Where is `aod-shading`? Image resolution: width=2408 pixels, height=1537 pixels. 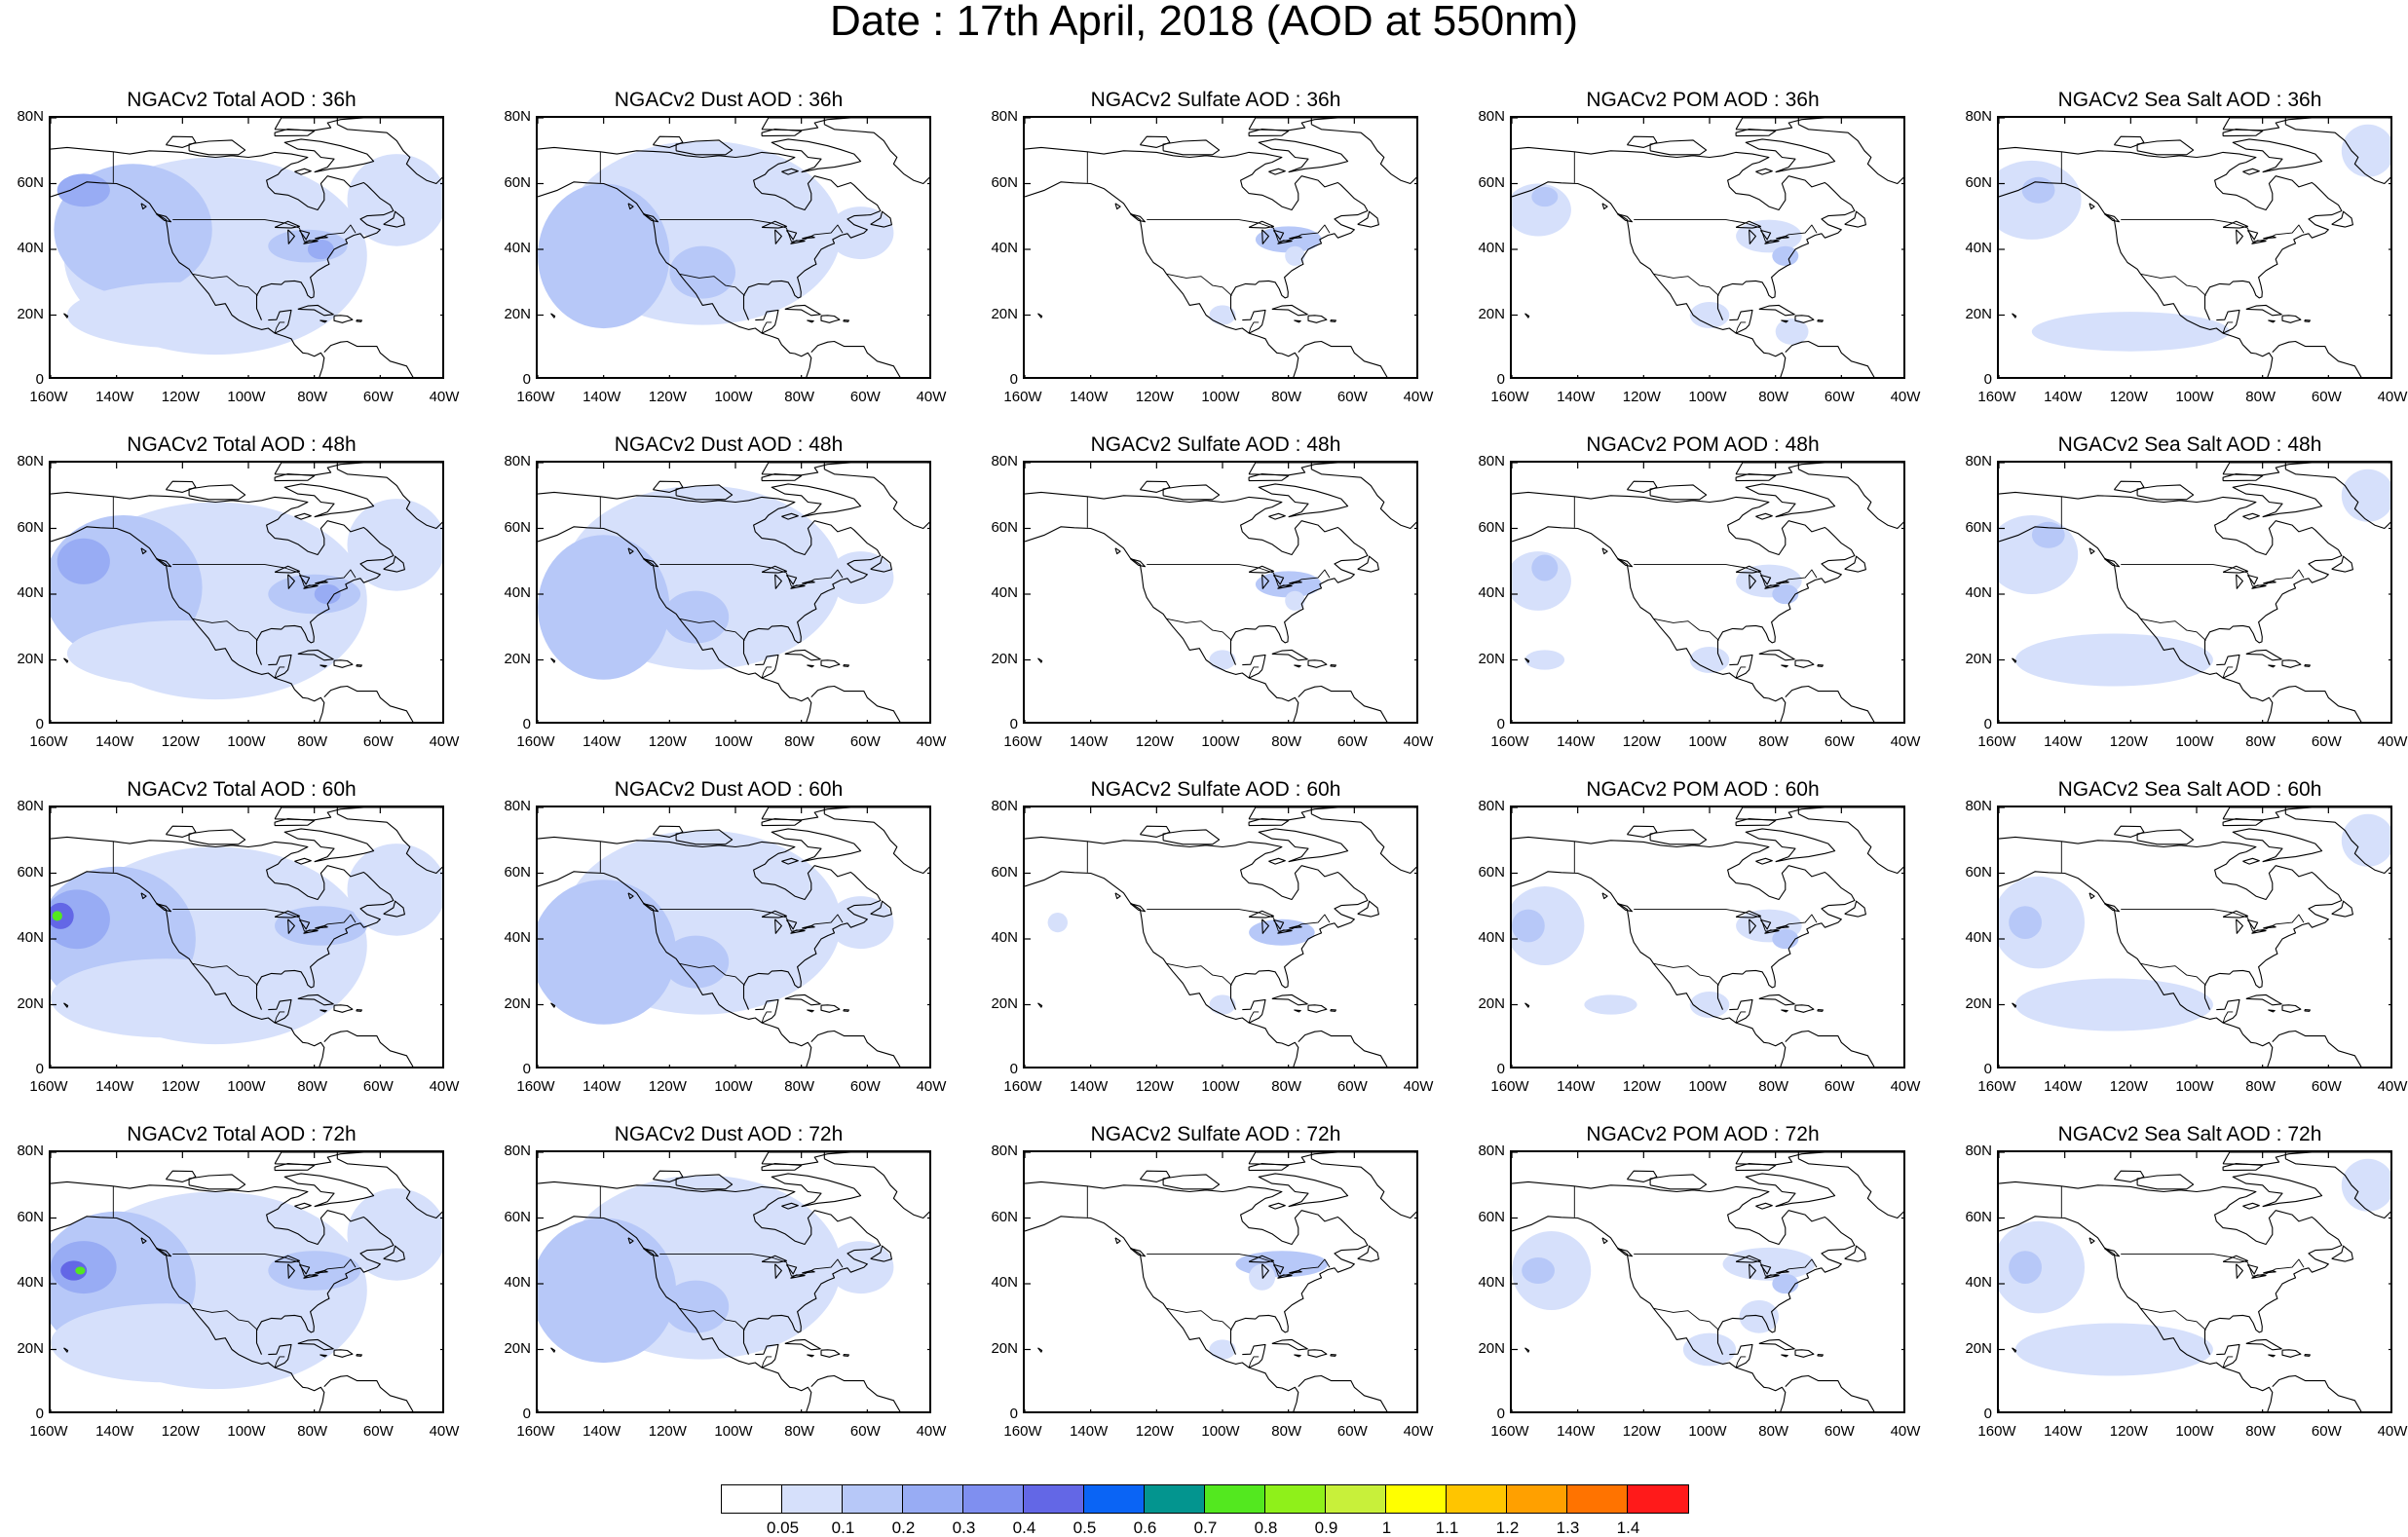 aod-shading is located at coordinates (2194, 922).